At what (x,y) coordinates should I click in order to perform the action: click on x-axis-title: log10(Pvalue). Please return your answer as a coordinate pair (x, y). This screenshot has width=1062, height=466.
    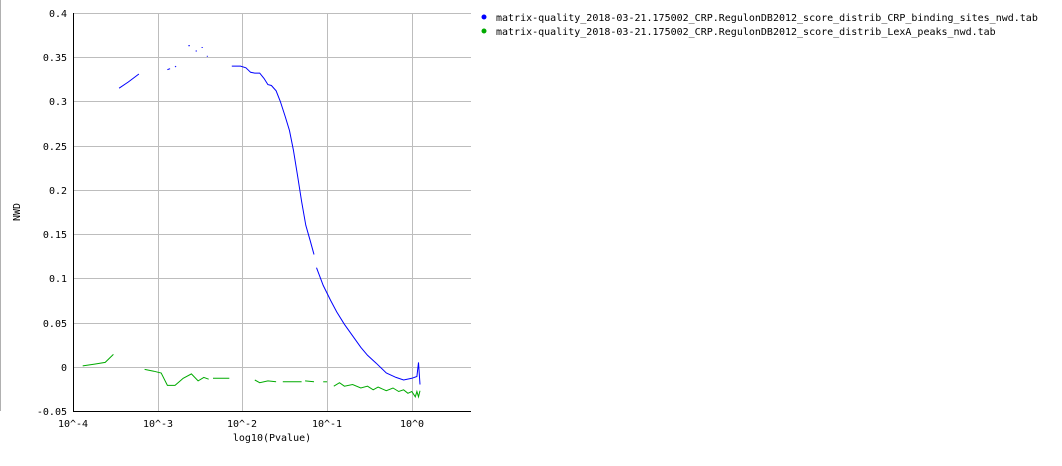
    Looking at the image, I should click on (272, 438).